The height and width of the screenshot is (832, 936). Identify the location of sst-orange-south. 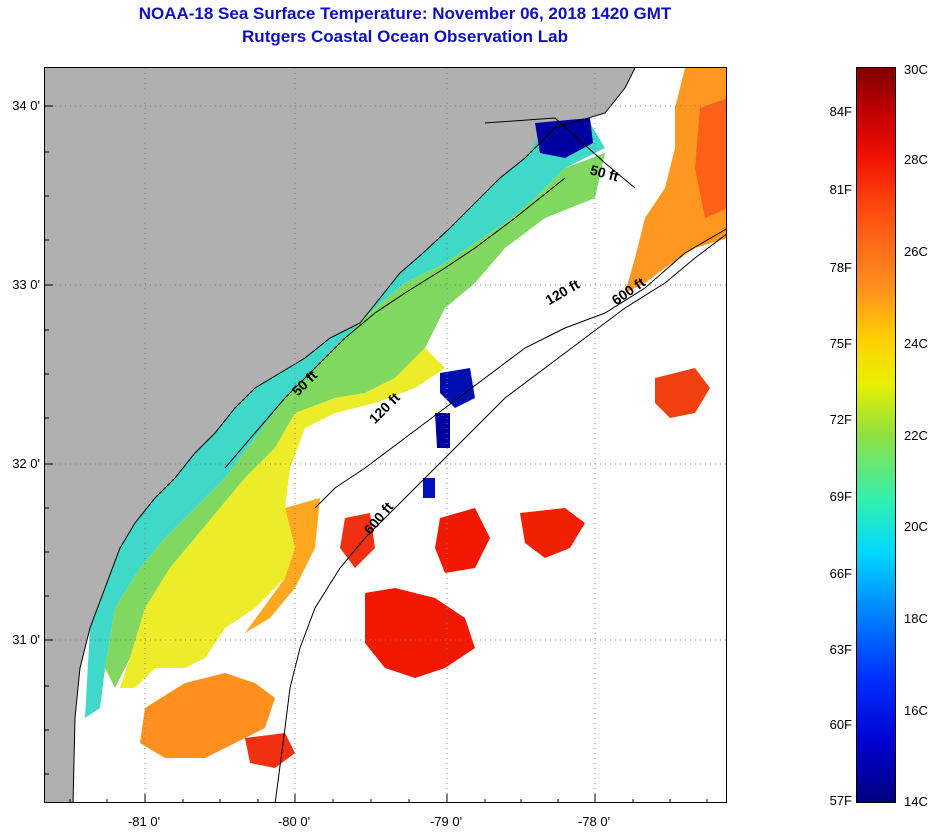
(282, 565).